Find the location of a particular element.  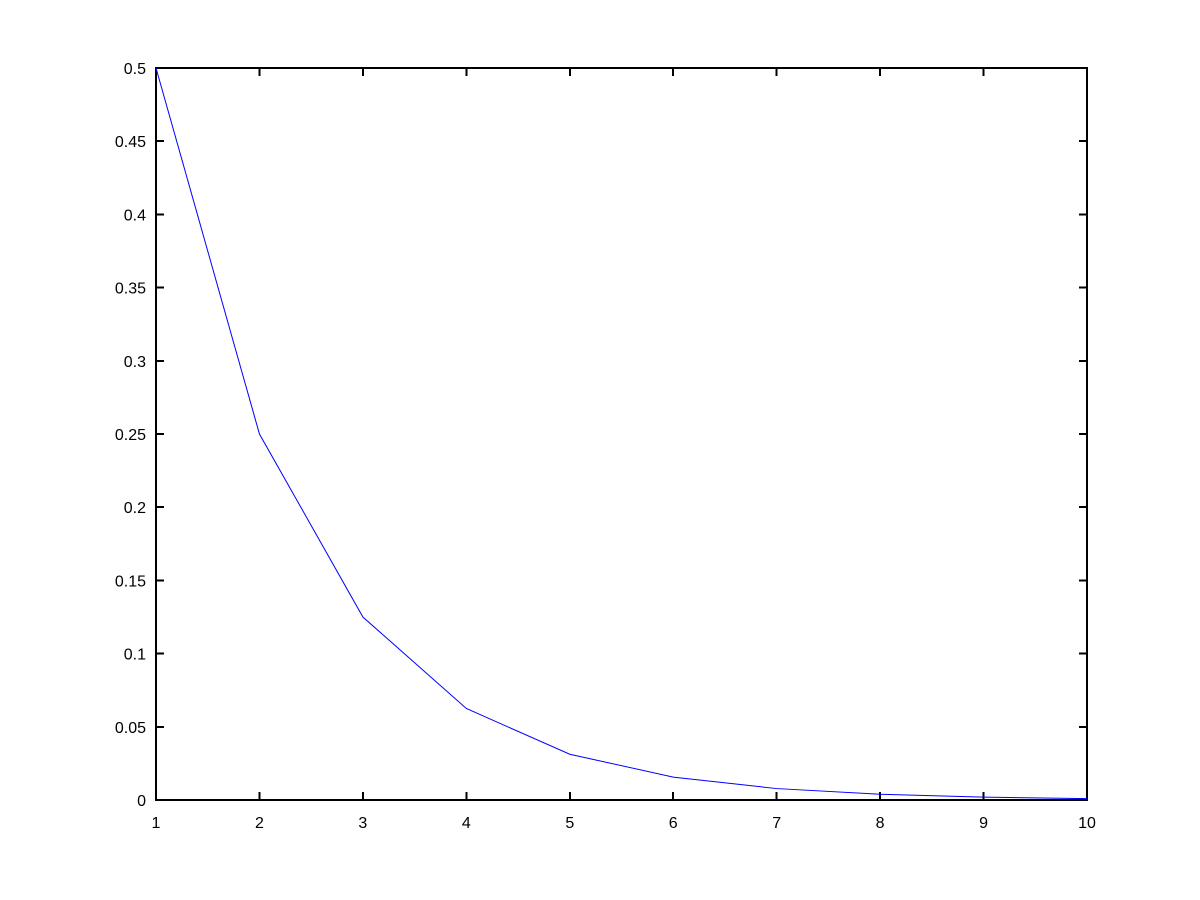

y-tick-label: 0.15 is located at coordinates (130, 581).